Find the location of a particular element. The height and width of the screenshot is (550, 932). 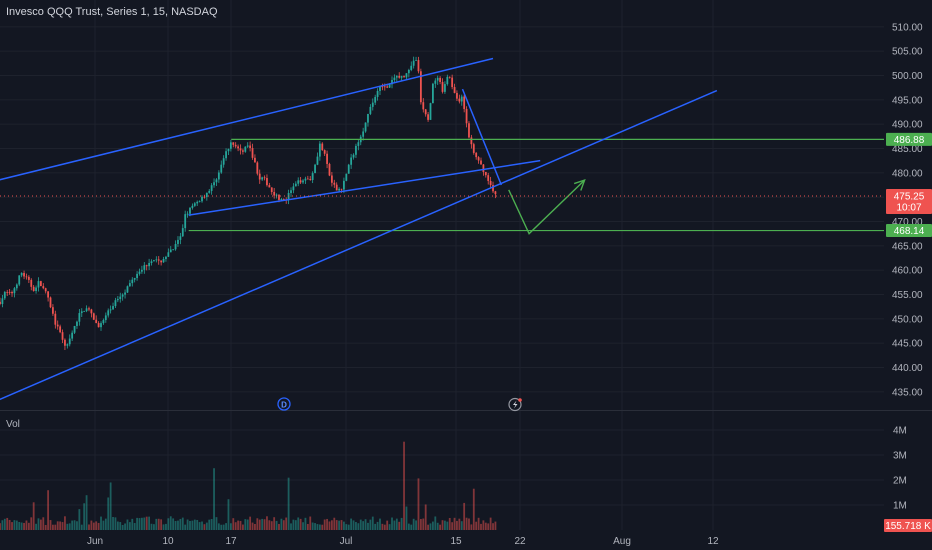

time-axis: Jun 10 17 Jul 15 22 Aug 12 is located at coordinates (403, 541).